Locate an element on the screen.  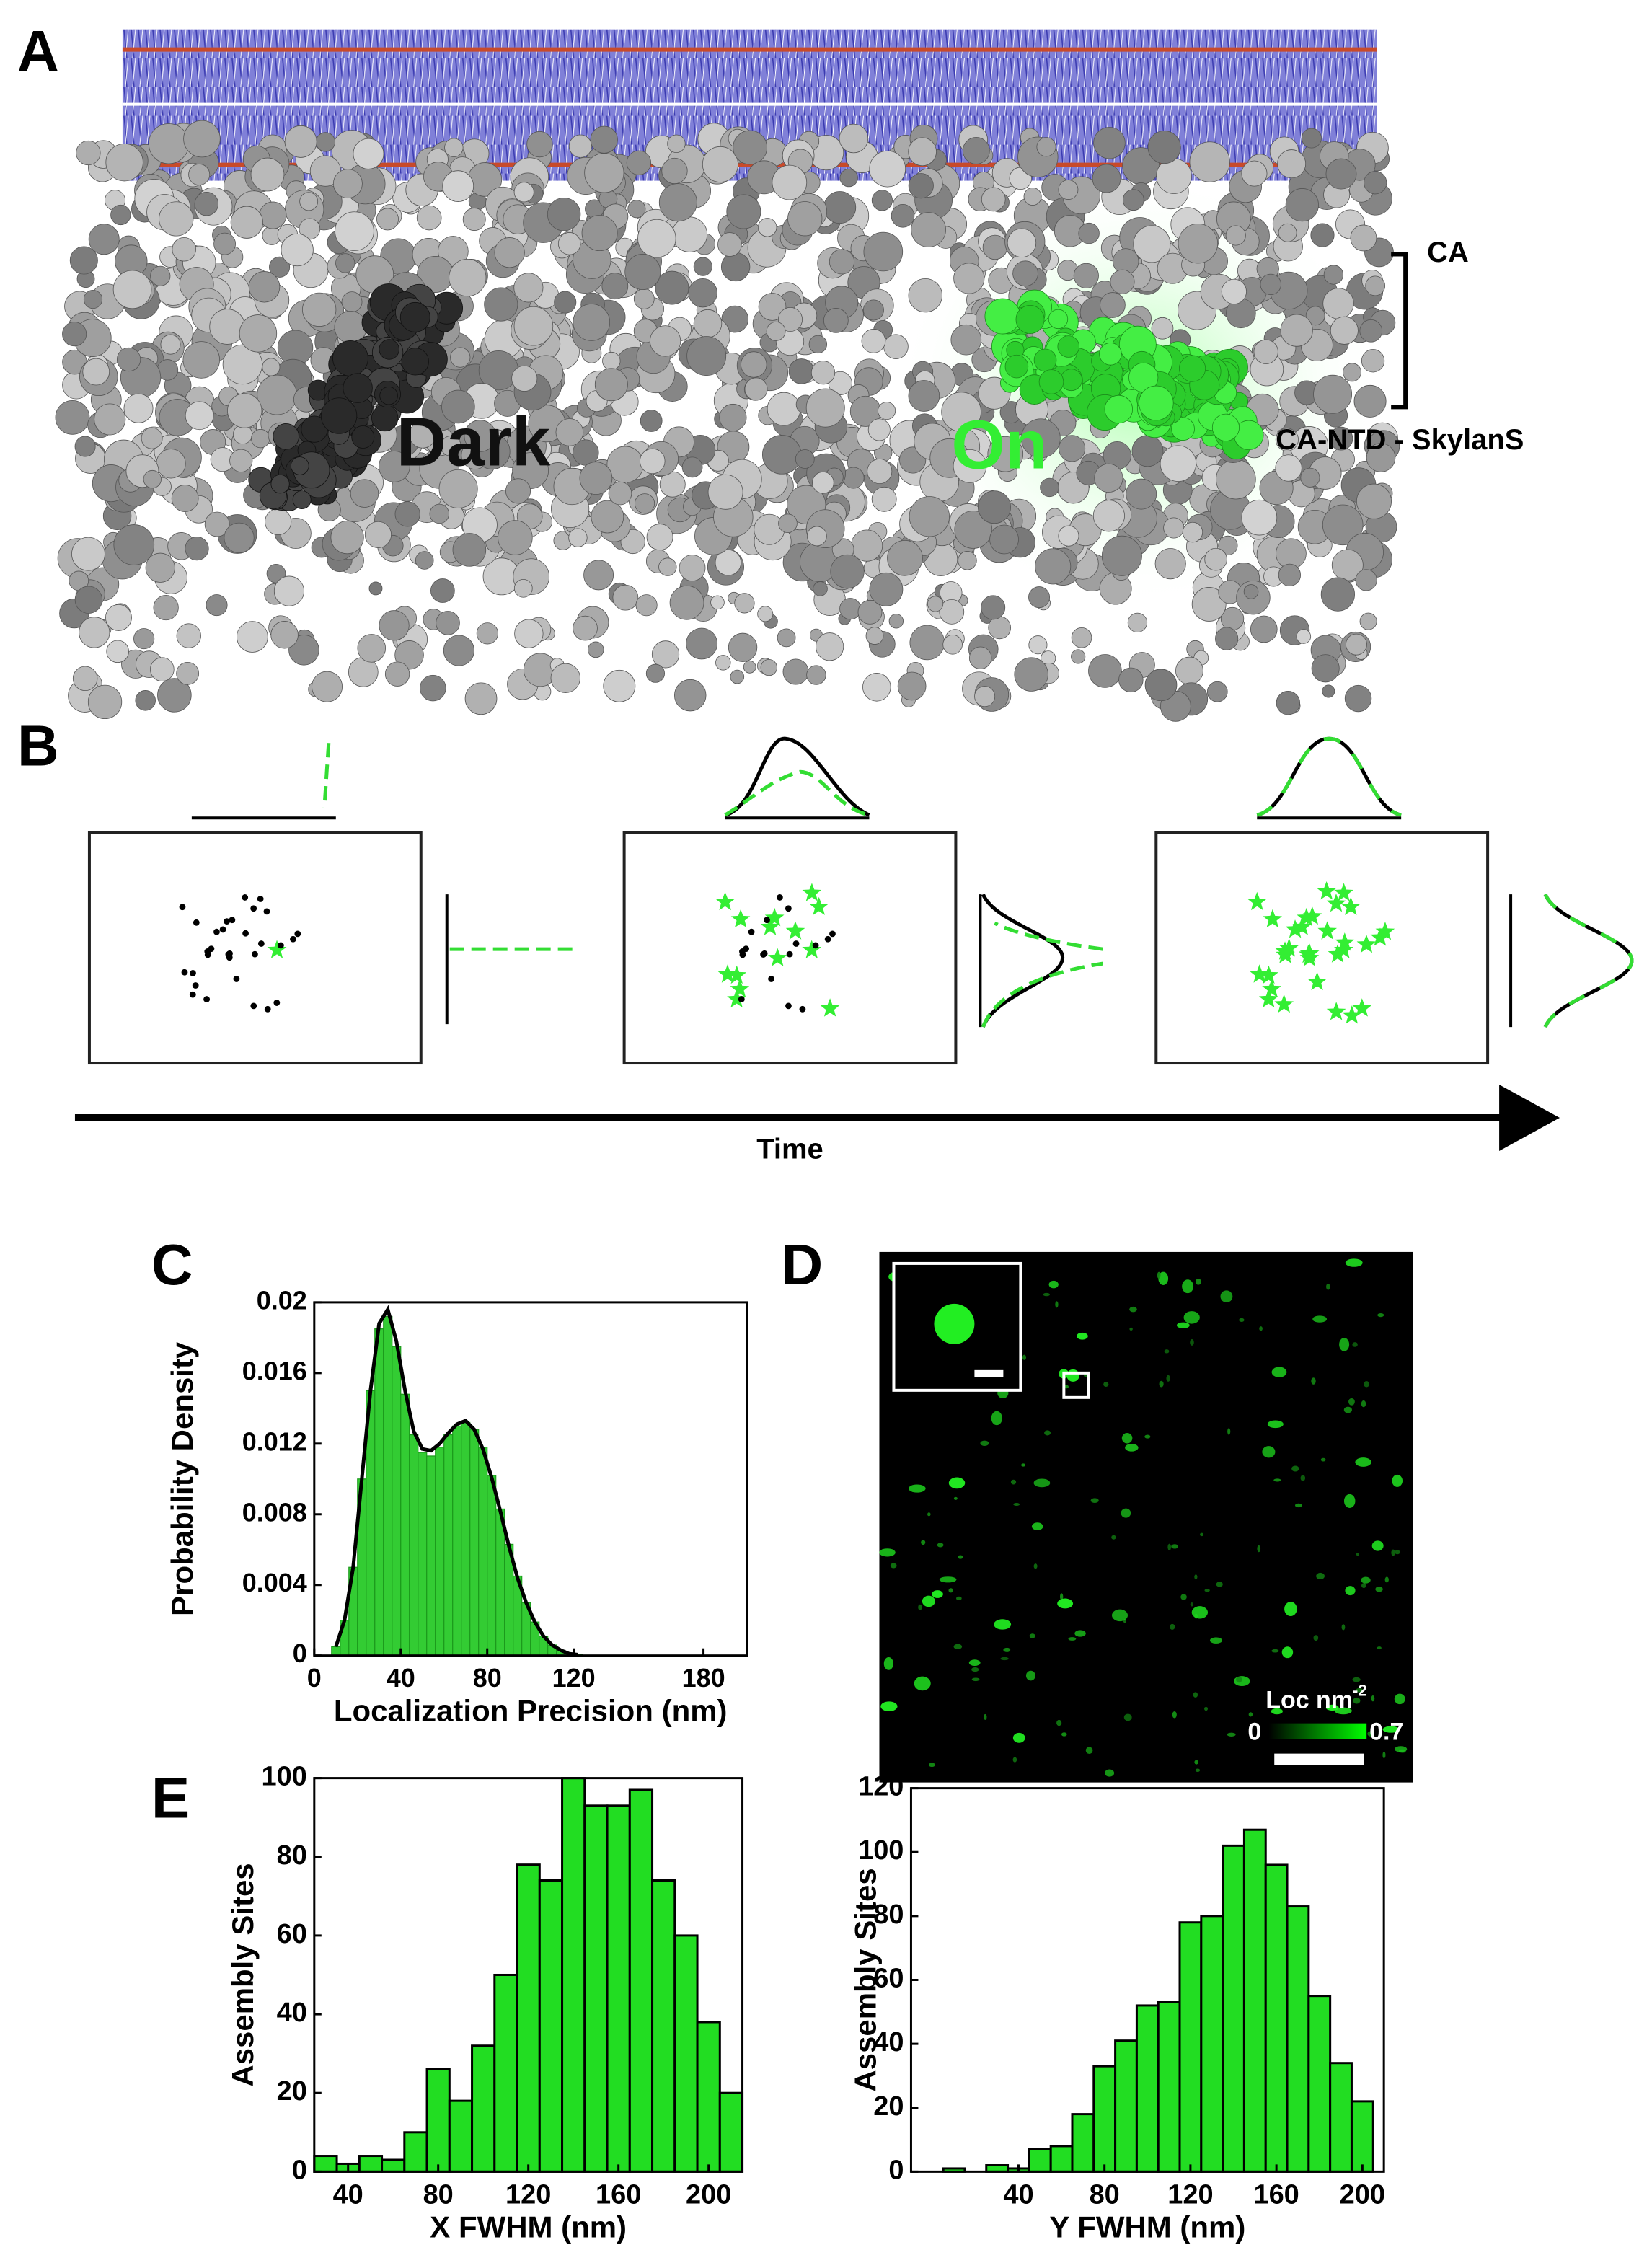
panel-label: E is located at coordinates (170, 1798).